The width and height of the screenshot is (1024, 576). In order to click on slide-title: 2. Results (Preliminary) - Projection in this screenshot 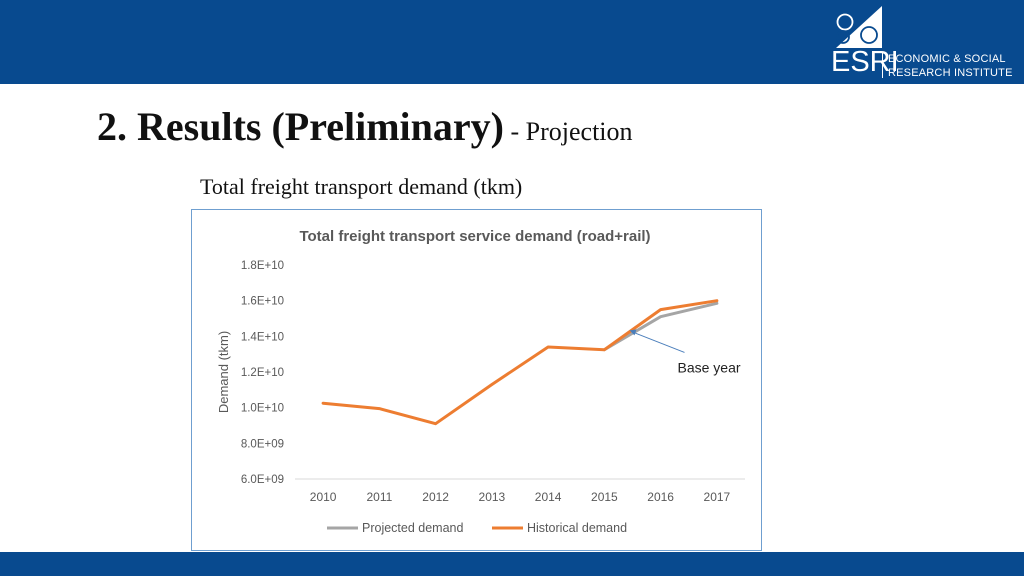, I will do `click(365, 126)`.